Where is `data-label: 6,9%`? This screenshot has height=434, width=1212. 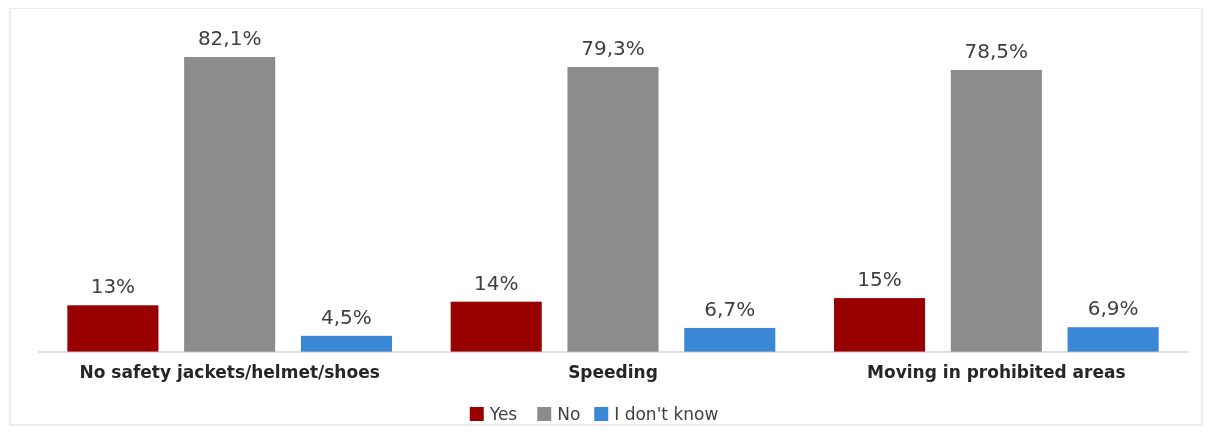 data-label: 6,9% is located at coordinates (1113, 308).